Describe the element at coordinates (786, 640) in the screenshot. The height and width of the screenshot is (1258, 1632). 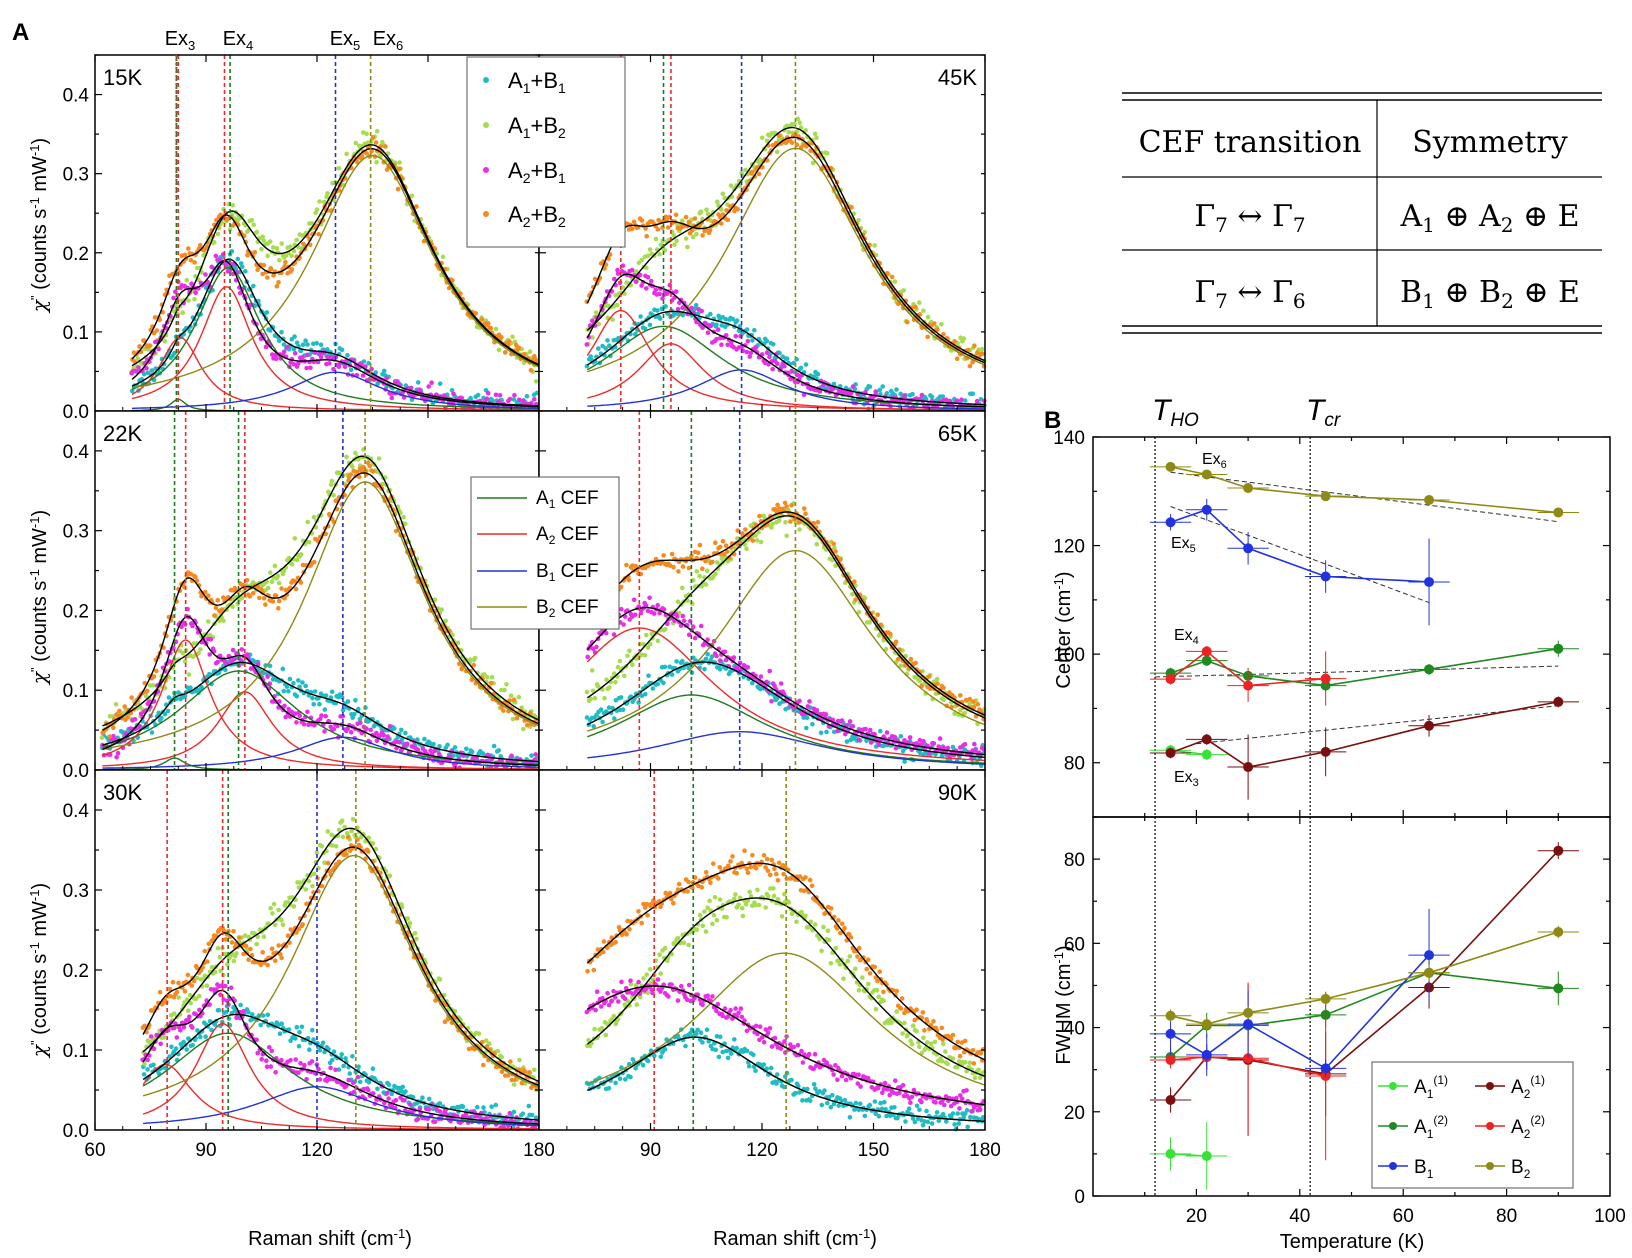
I see `cef-component-B2CEF` at that location.